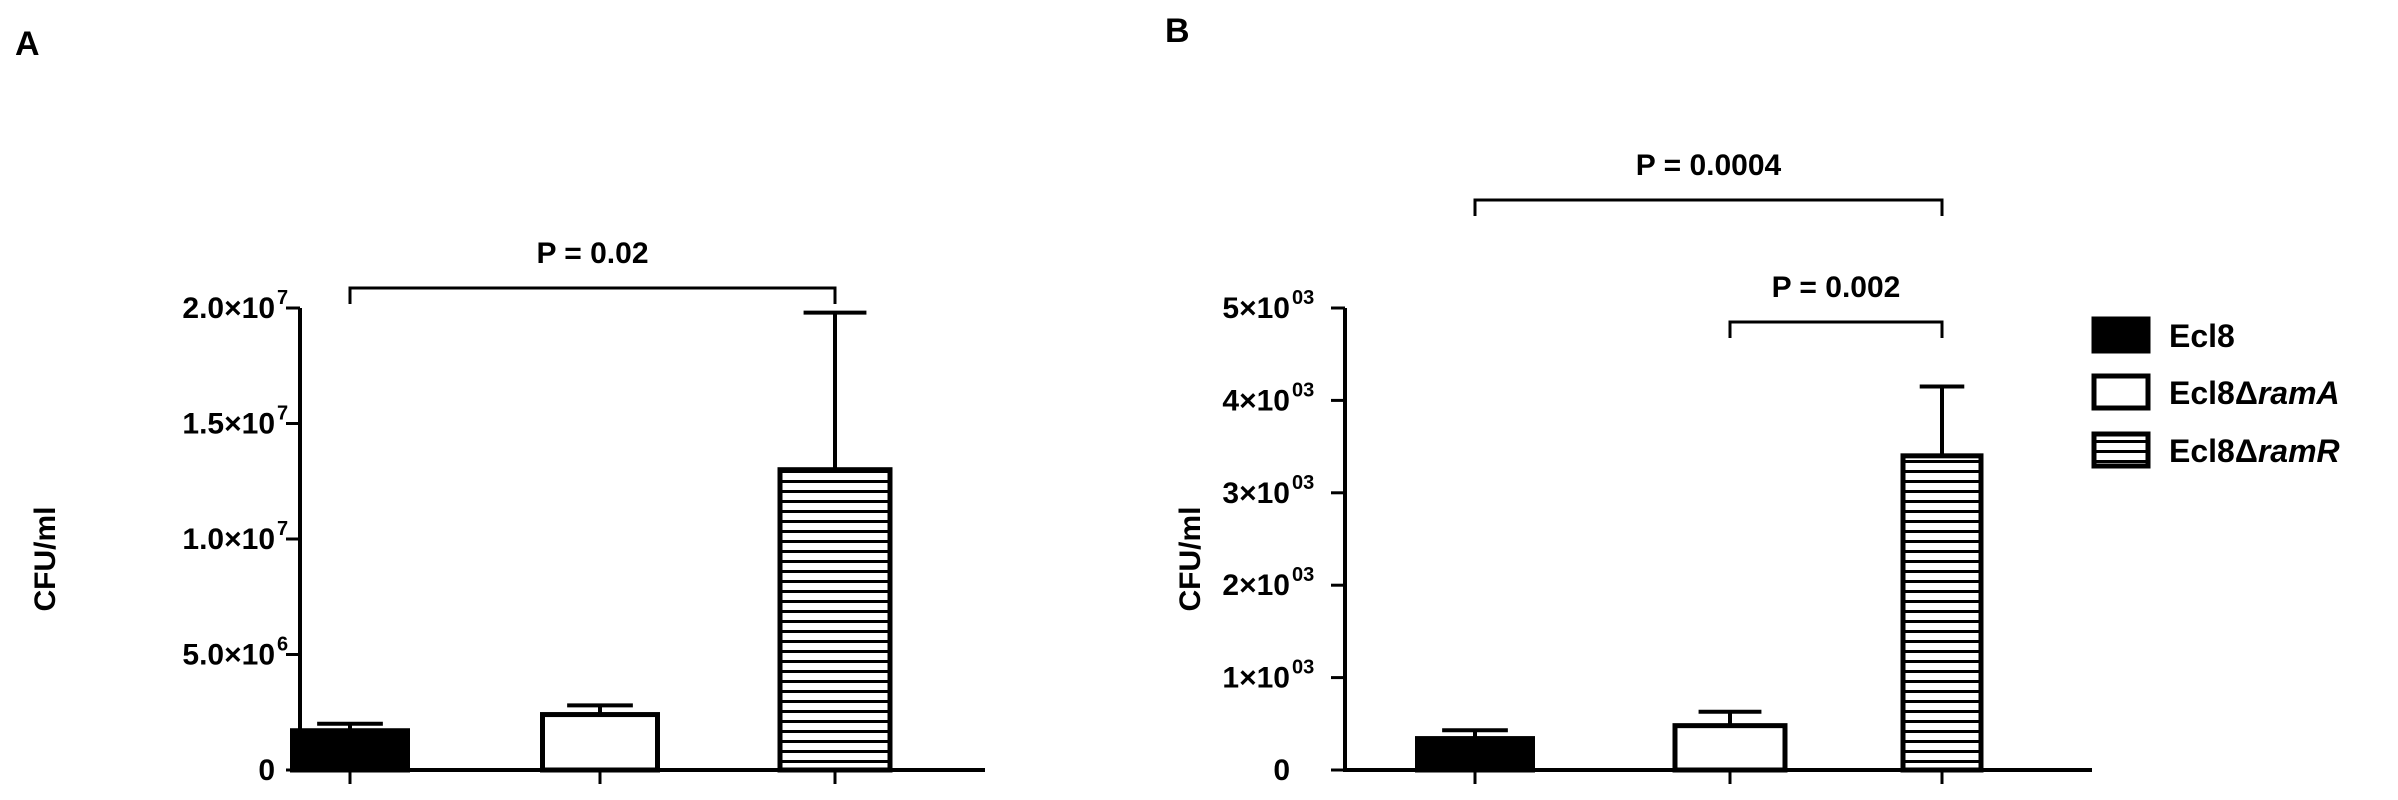 The image size is (2398, 800). What do you see at coordinates (2202, 336) in the screenshot?
I see `legend-entry-label: Ecl8` at bounding box center [2202, 336].